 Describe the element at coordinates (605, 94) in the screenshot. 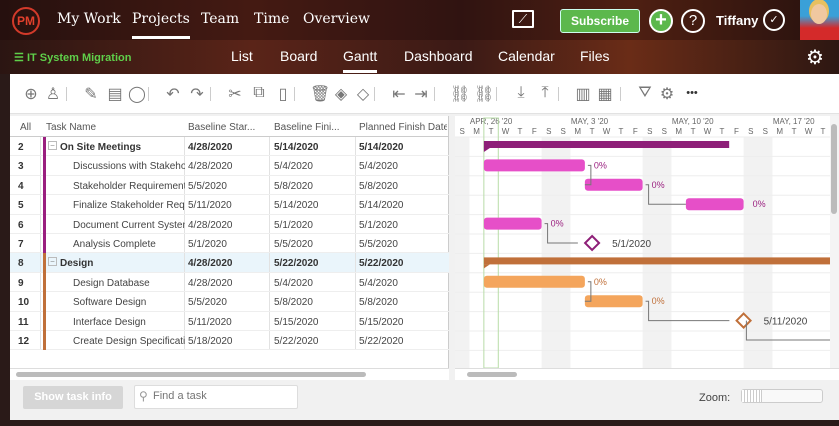

I see `grid-icon: ▦` at that location.